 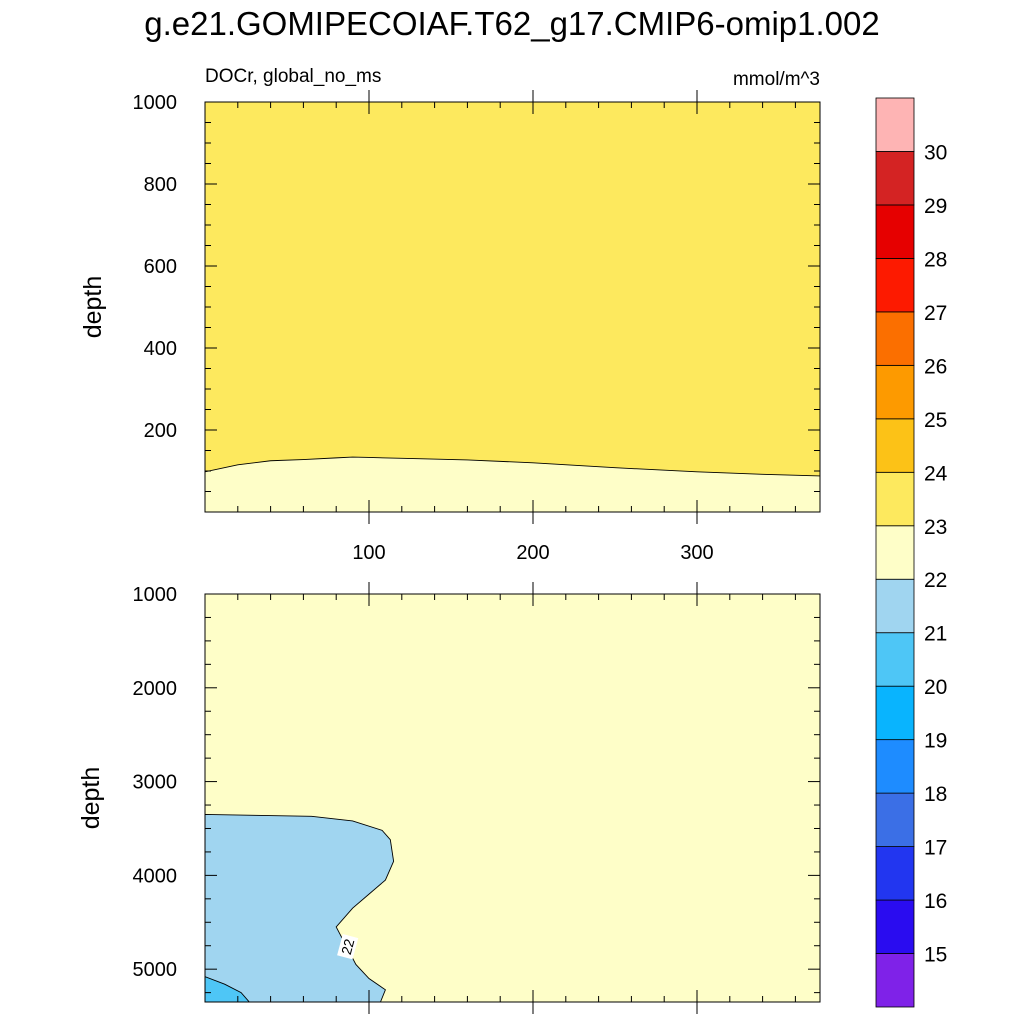 What do you see at coordinates (368, 553) in the screenshot?
I see `x-tick-label-100: 100` at bounding box center [368, 553].